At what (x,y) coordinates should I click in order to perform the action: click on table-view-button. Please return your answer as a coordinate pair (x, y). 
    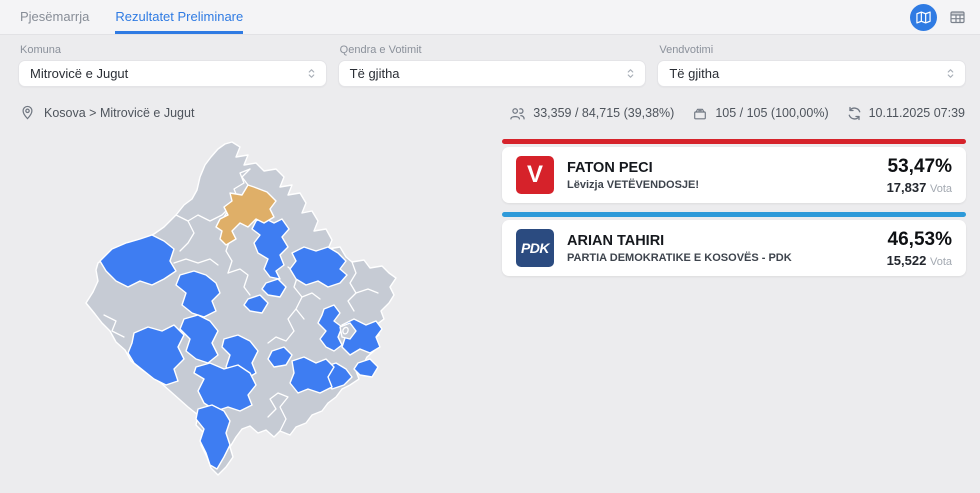
    Looking at the image, I should click on (957, 17).